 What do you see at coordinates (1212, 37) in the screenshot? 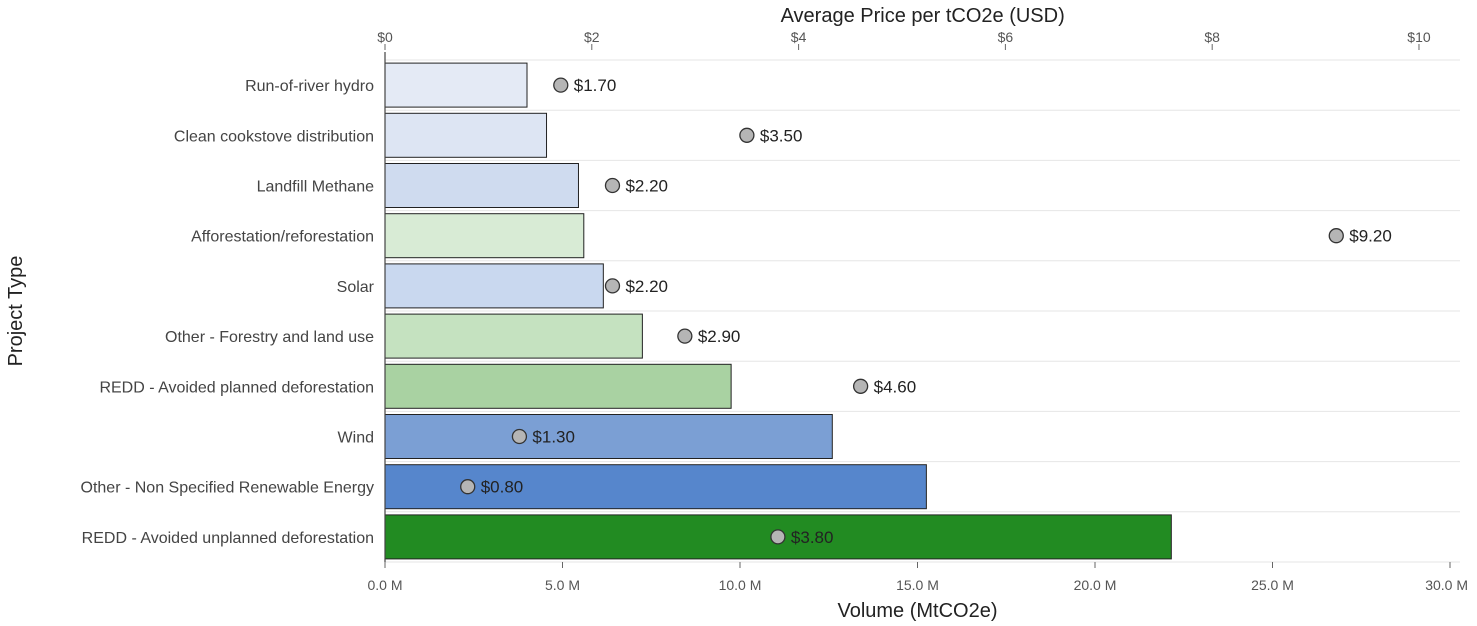
I see `top-tick-label: $8` at bounding box center [1212, 37].